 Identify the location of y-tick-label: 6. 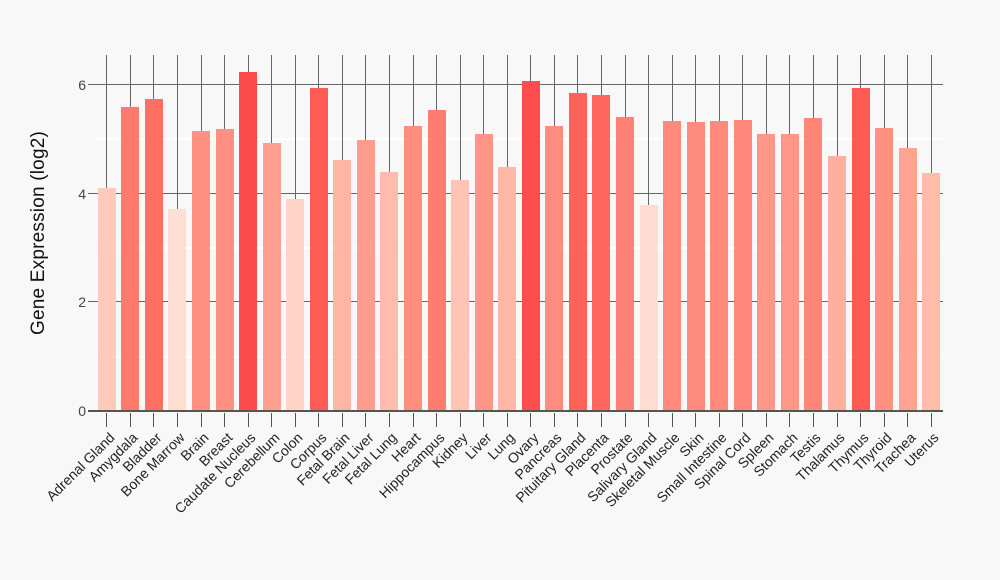
(82, 84).